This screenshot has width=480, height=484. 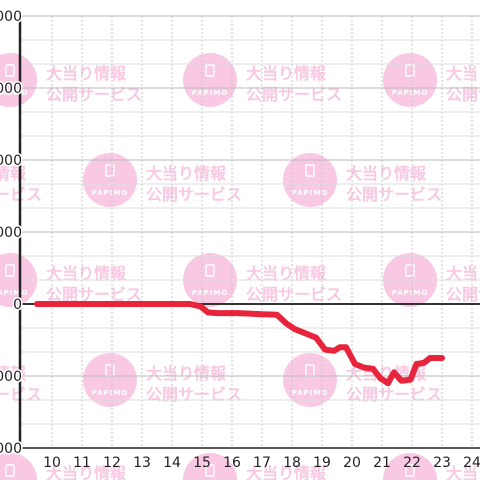 What do you see at coordinates (11, 377) in the screenshot?
I see `y-tick-label: -3,000` at bounding box center [11, 377].